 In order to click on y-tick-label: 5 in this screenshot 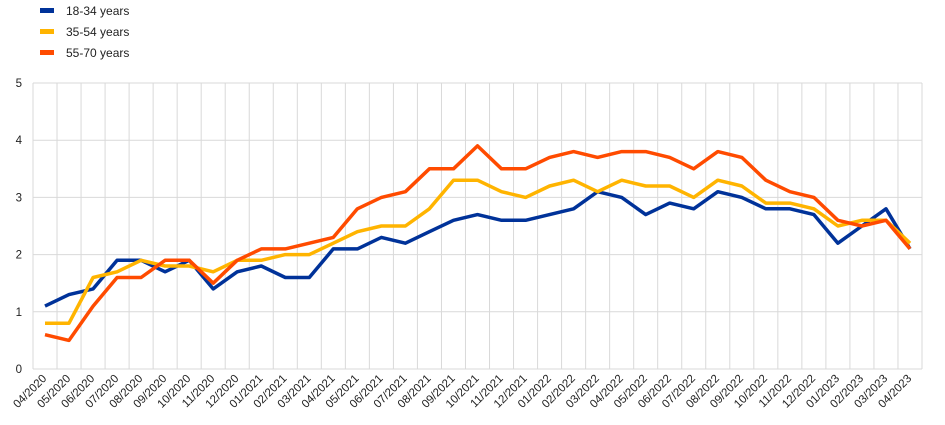, I will do `click(19, 84)`.